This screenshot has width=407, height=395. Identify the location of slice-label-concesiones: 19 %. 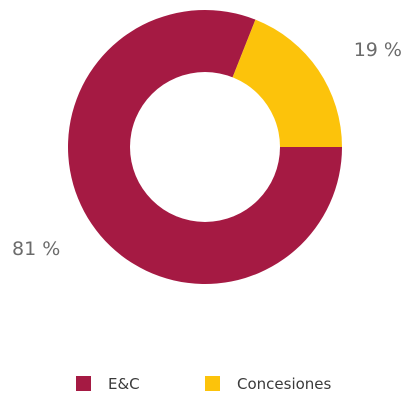
(378, 50).